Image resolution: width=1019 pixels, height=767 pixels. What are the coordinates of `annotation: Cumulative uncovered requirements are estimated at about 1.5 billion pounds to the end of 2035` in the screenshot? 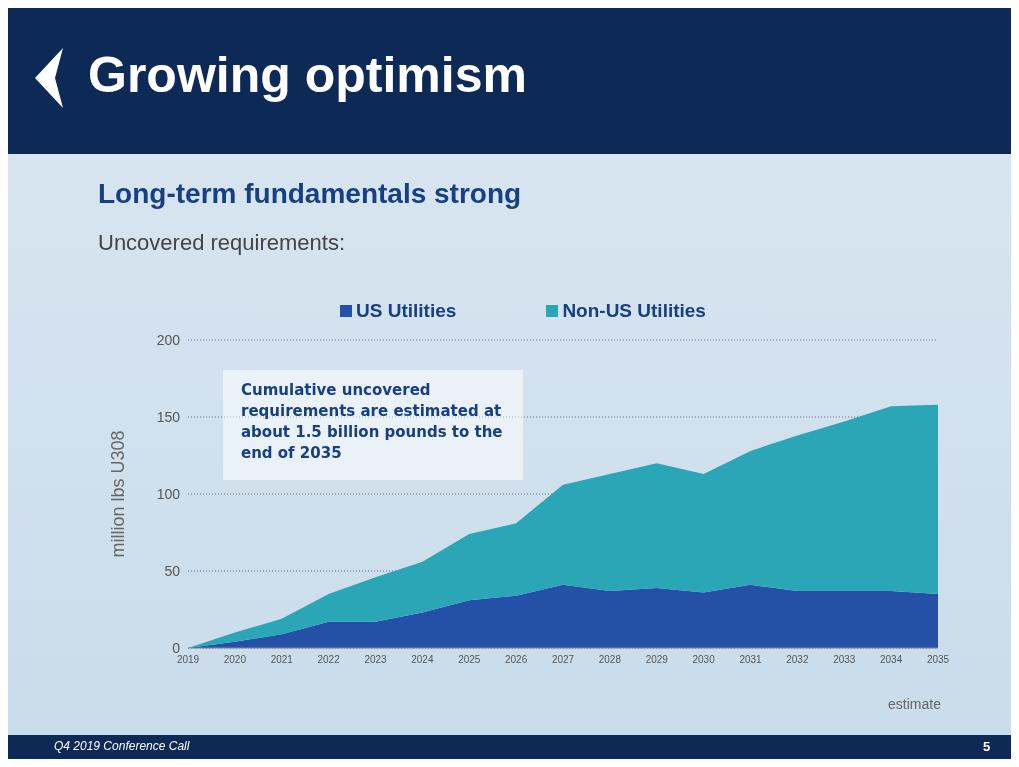 It's located at (372, 422).